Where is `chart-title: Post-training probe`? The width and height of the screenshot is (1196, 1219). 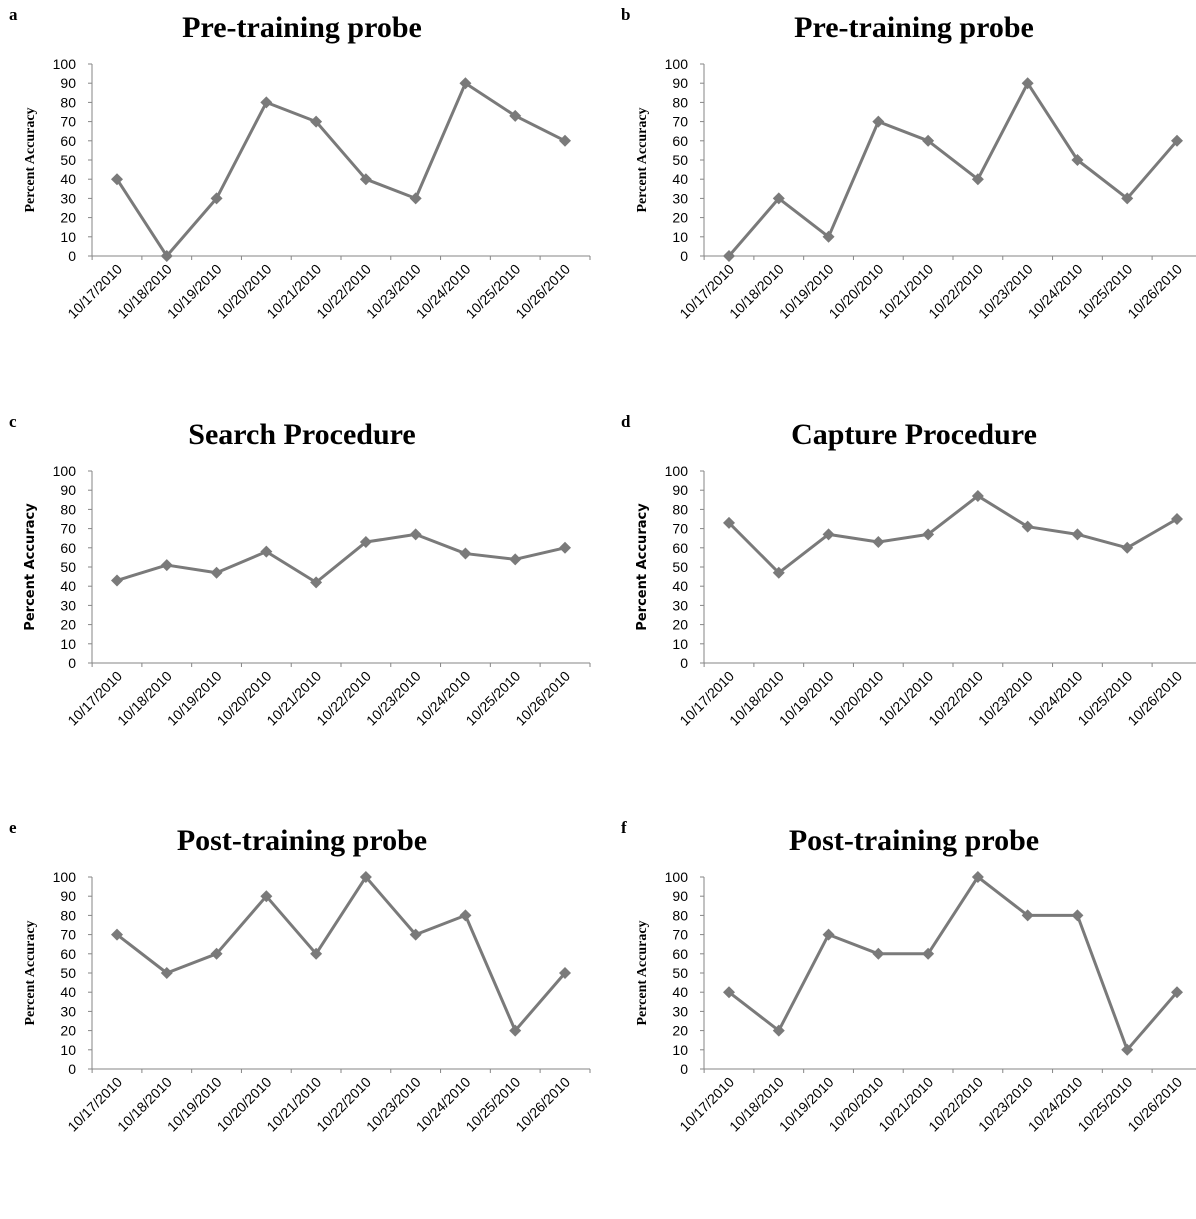 chart-title: Post-training probe is located at coordinates (302, 840).